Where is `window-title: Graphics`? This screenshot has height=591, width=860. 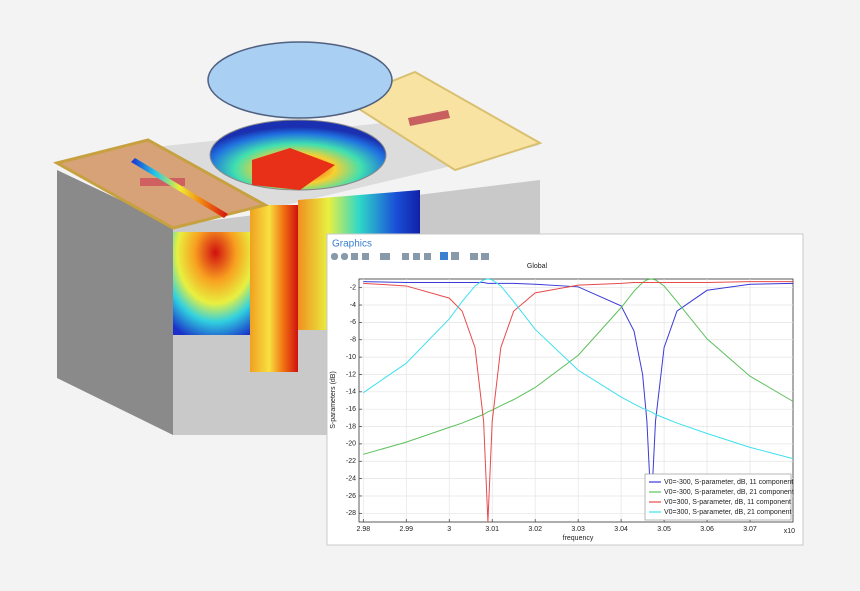 window-title: Graphics is located at coordinates (352, 244).